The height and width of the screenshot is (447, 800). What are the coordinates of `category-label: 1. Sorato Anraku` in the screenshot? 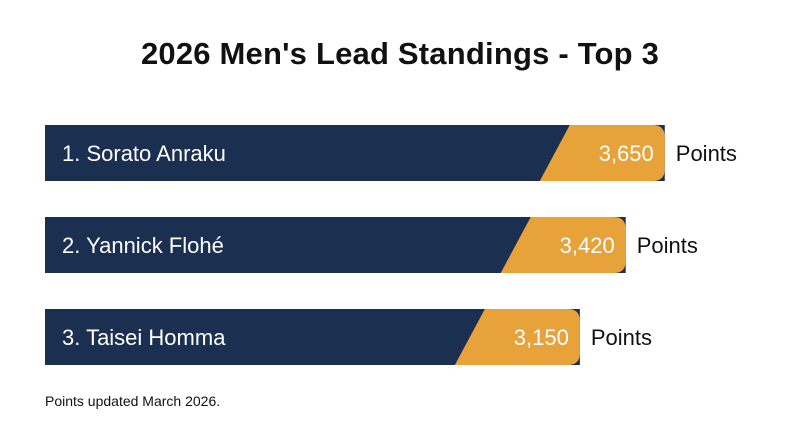 It's located at (144, 153).